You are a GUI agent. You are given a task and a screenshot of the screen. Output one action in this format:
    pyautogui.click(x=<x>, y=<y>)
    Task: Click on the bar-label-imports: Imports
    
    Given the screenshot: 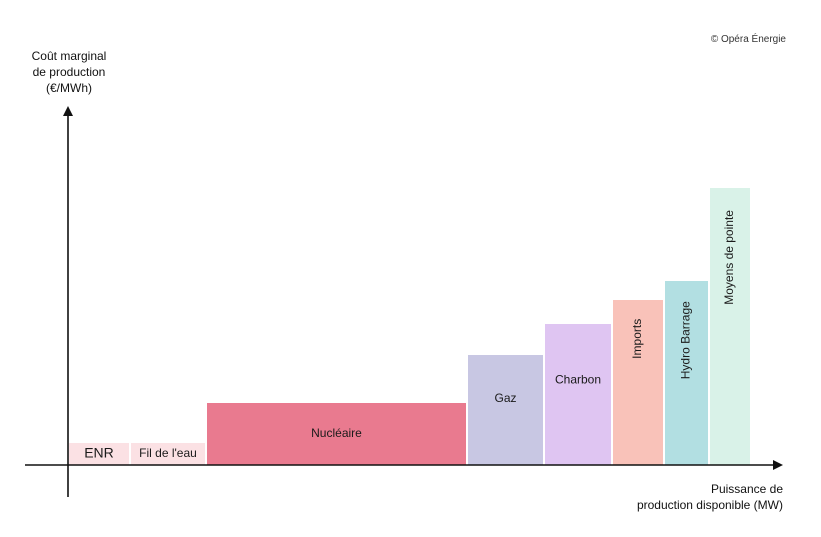 What is the action you would take?
    pyautogui.click(x=637, y=339)
    